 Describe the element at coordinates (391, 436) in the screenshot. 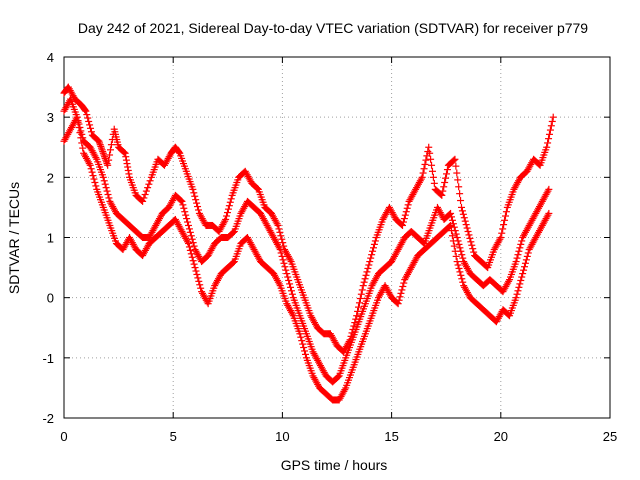

I see `x-tick-label: 15` at that location.